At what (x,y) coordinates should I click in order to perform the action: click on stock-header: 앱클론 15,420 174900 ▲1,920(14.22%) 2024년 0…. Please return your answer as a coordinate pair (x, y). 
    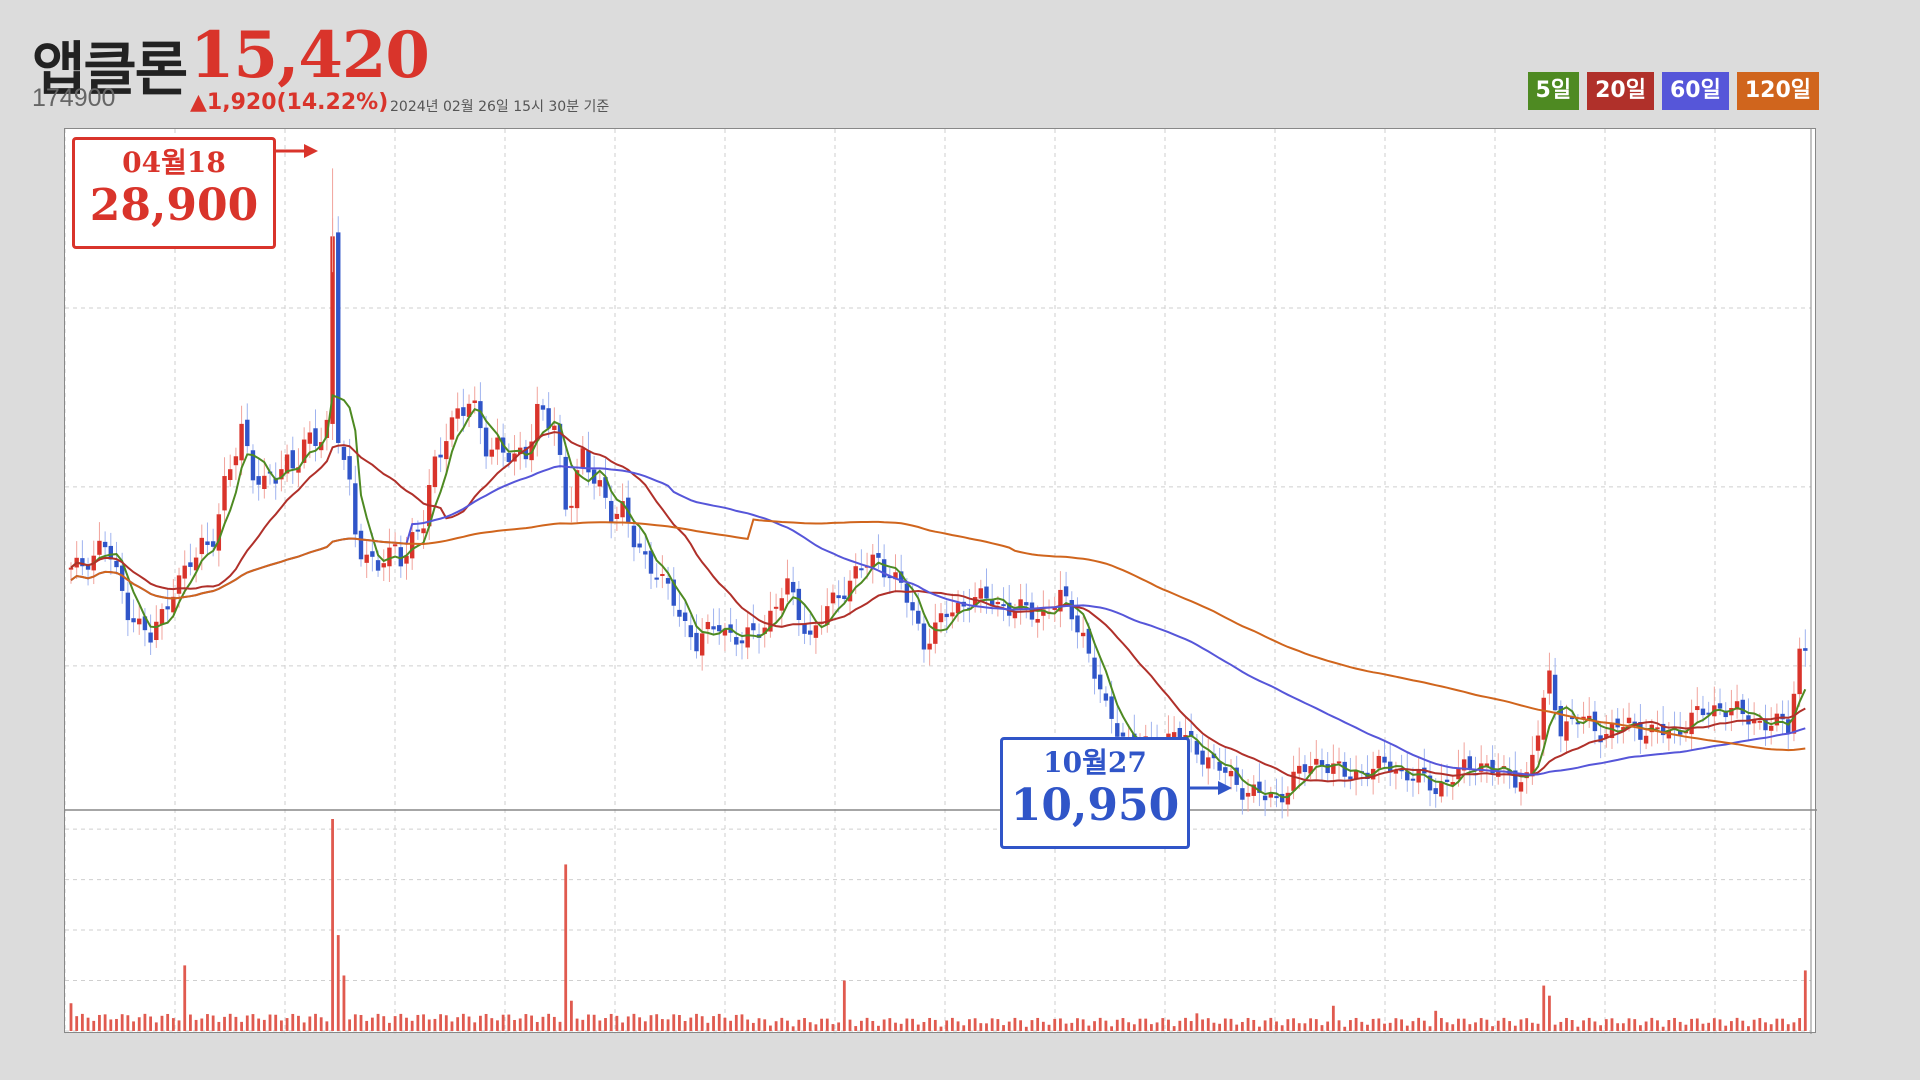
    Looking at the image, I should click on (960, 64).